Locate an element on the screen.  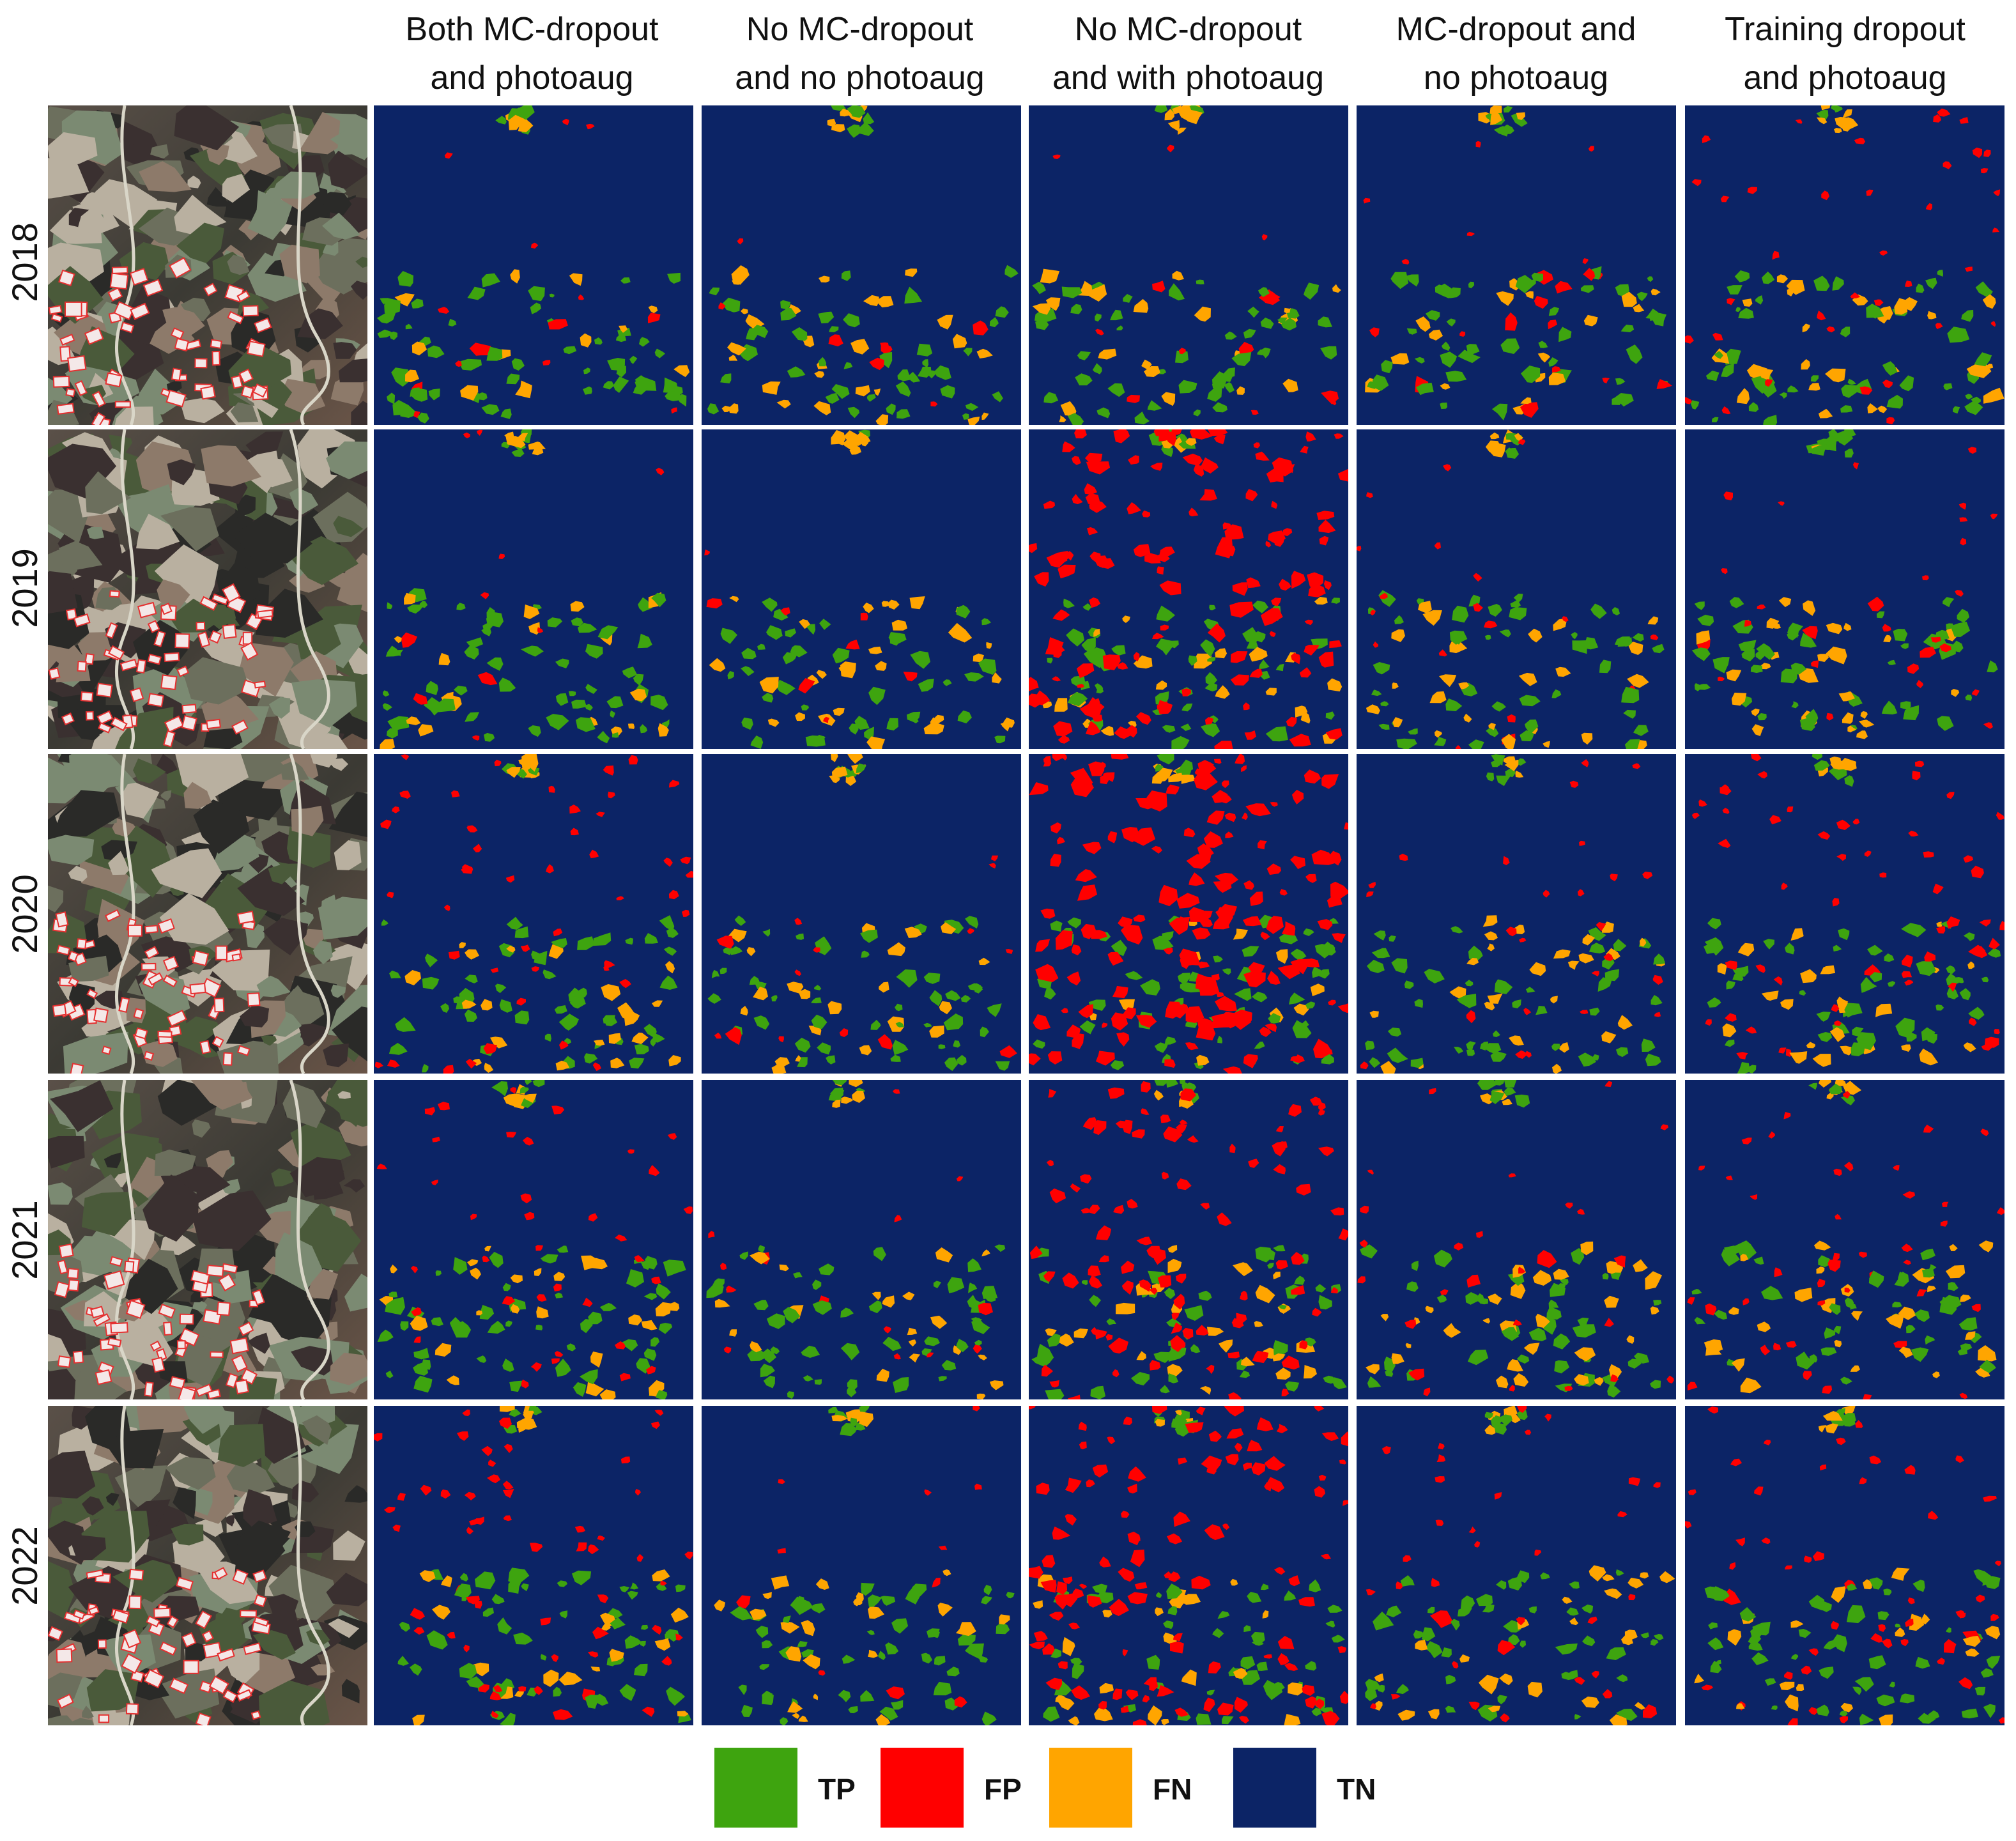
year-label: 2018 is located at coordinates (25, 262).